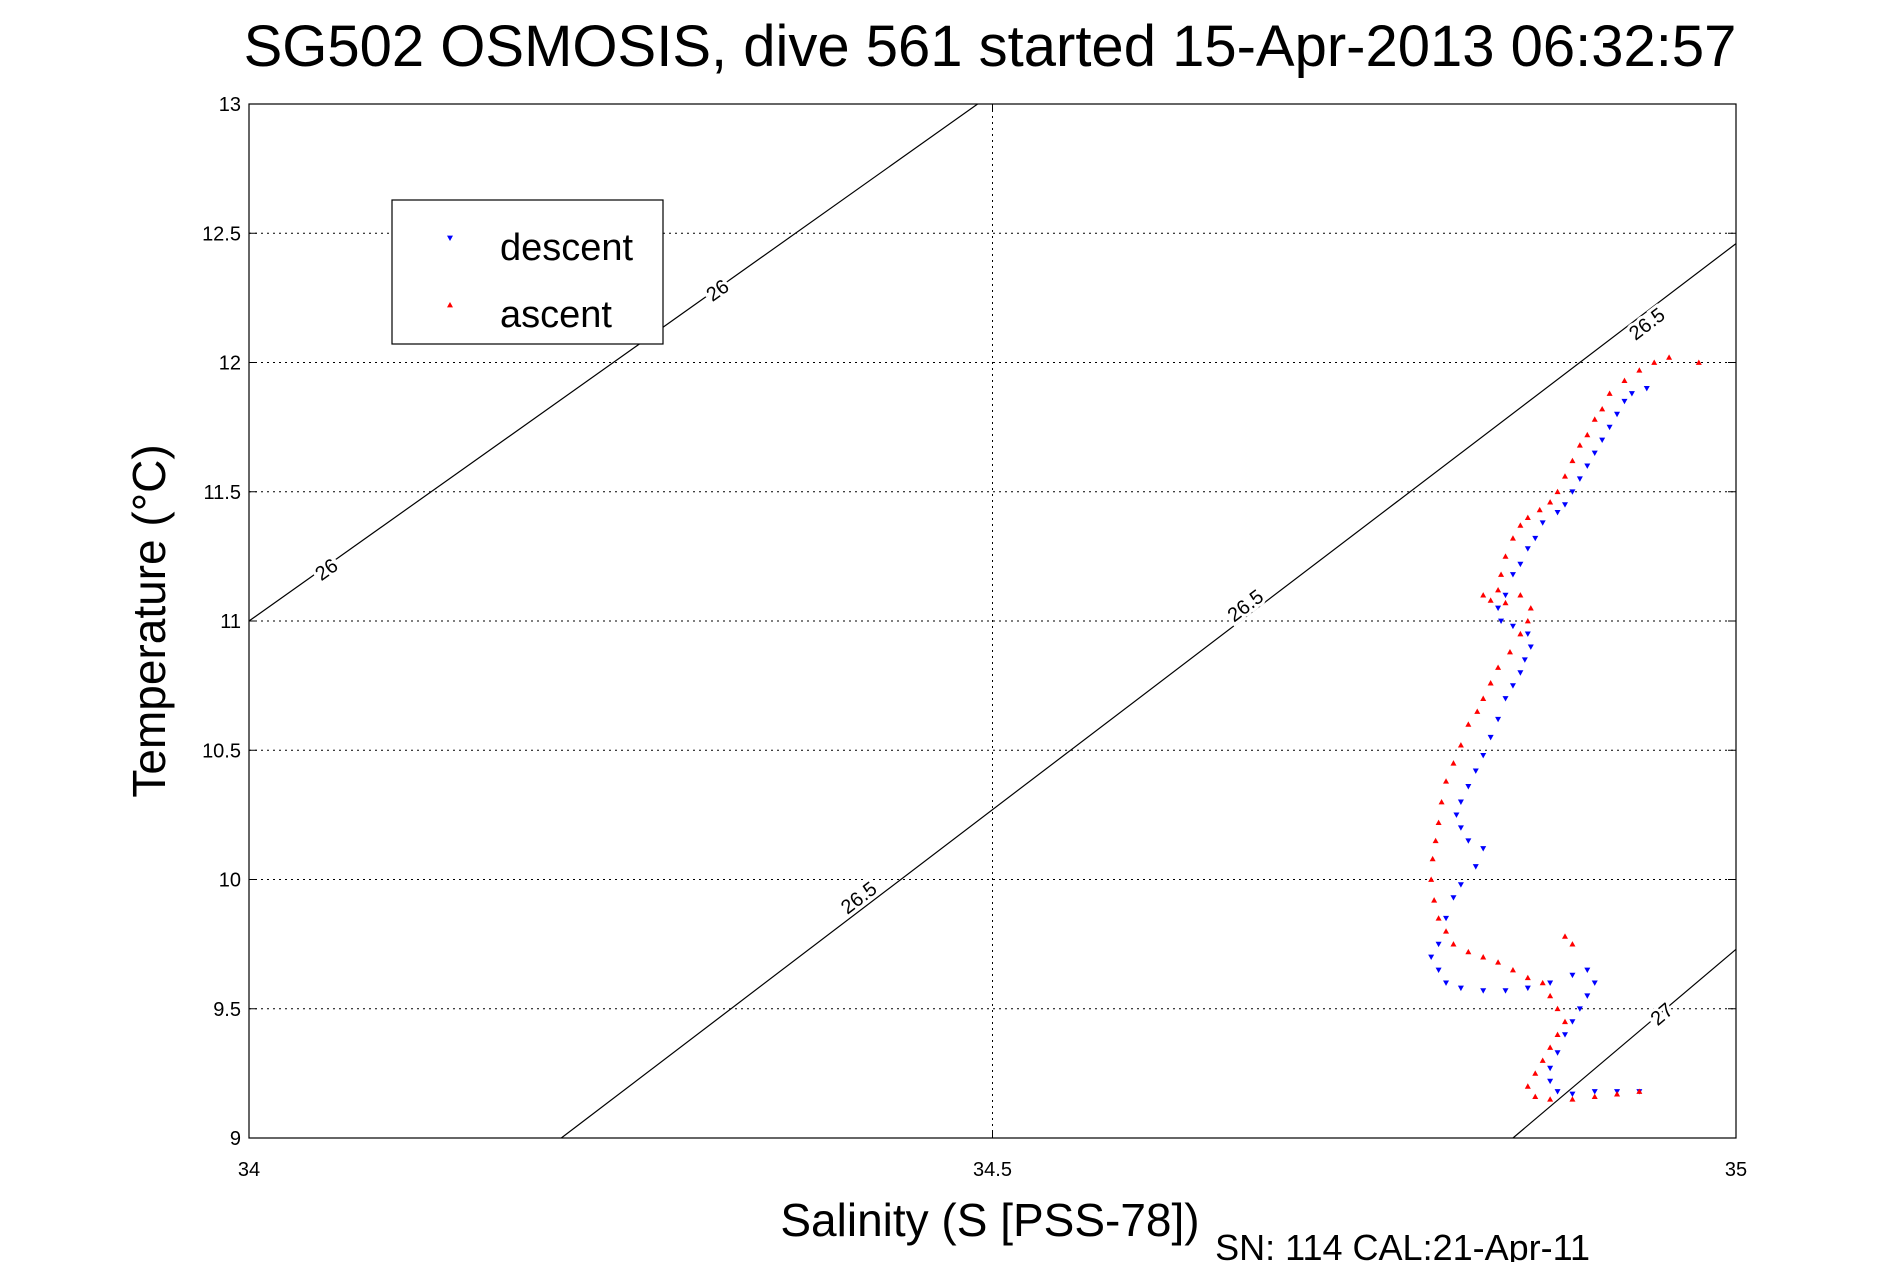  I want to click on calibration-footer: SN: 114 CAL:21-Apr-11, so click(1402, 1244).